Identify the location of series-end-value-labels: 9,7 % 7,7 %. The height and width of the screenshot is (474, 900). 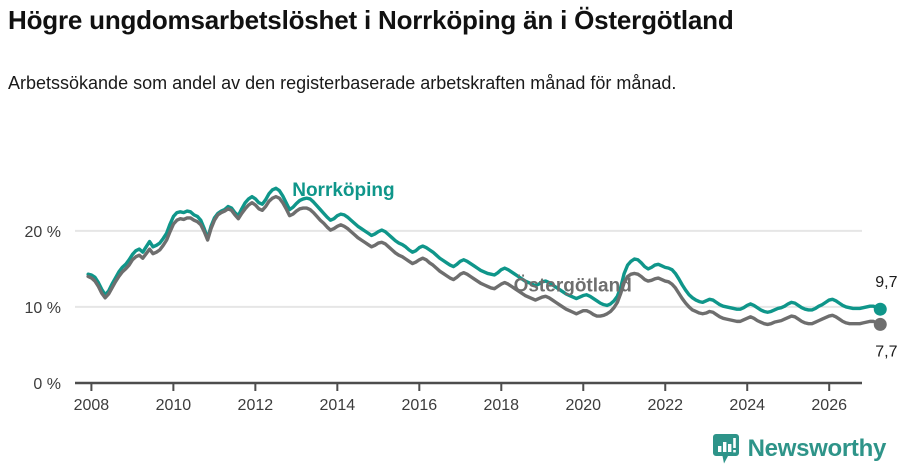
(887, 317).